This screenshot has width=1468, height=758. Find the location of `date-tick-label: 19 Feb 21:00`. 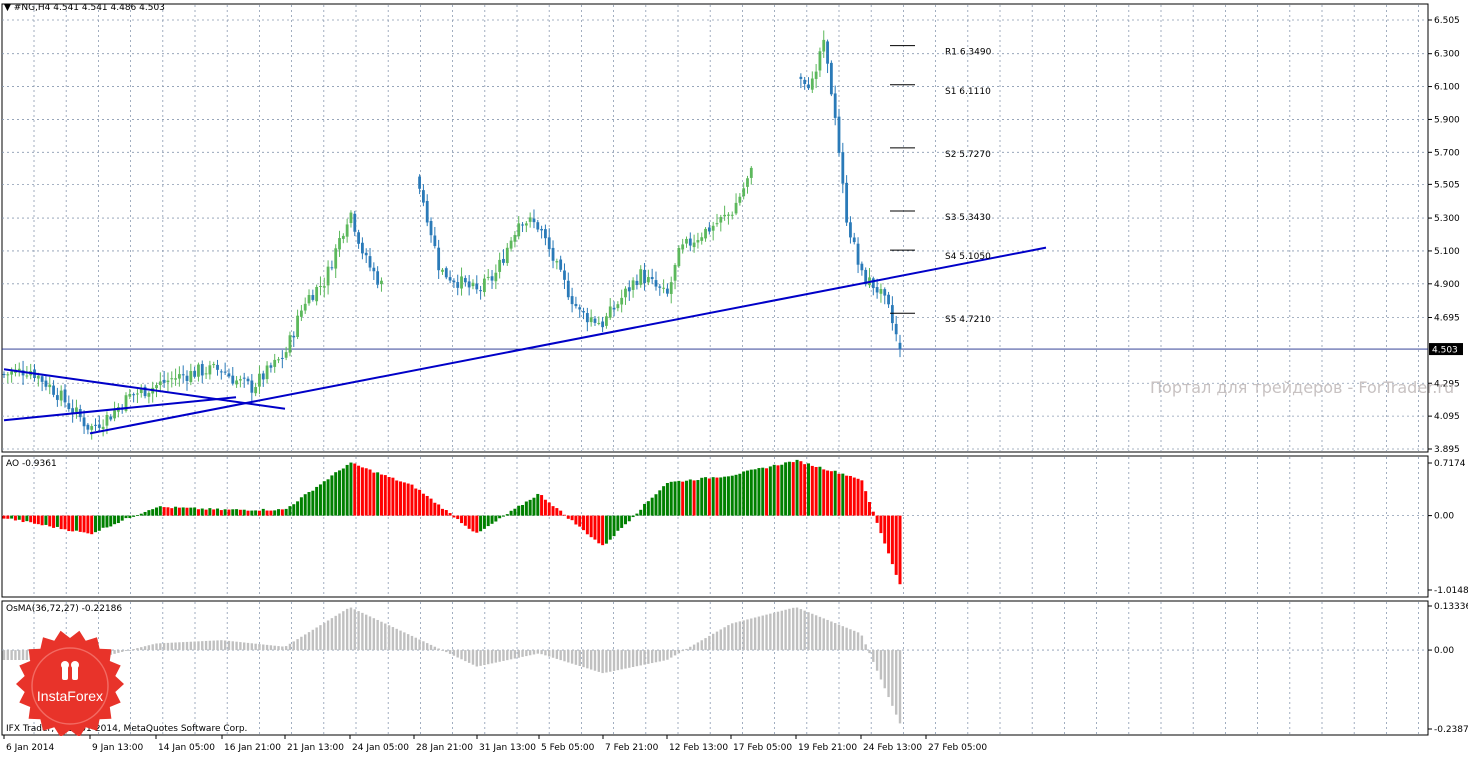

date-tick-label: 19 Feb 21:00 is located at coordinates (827, 748).